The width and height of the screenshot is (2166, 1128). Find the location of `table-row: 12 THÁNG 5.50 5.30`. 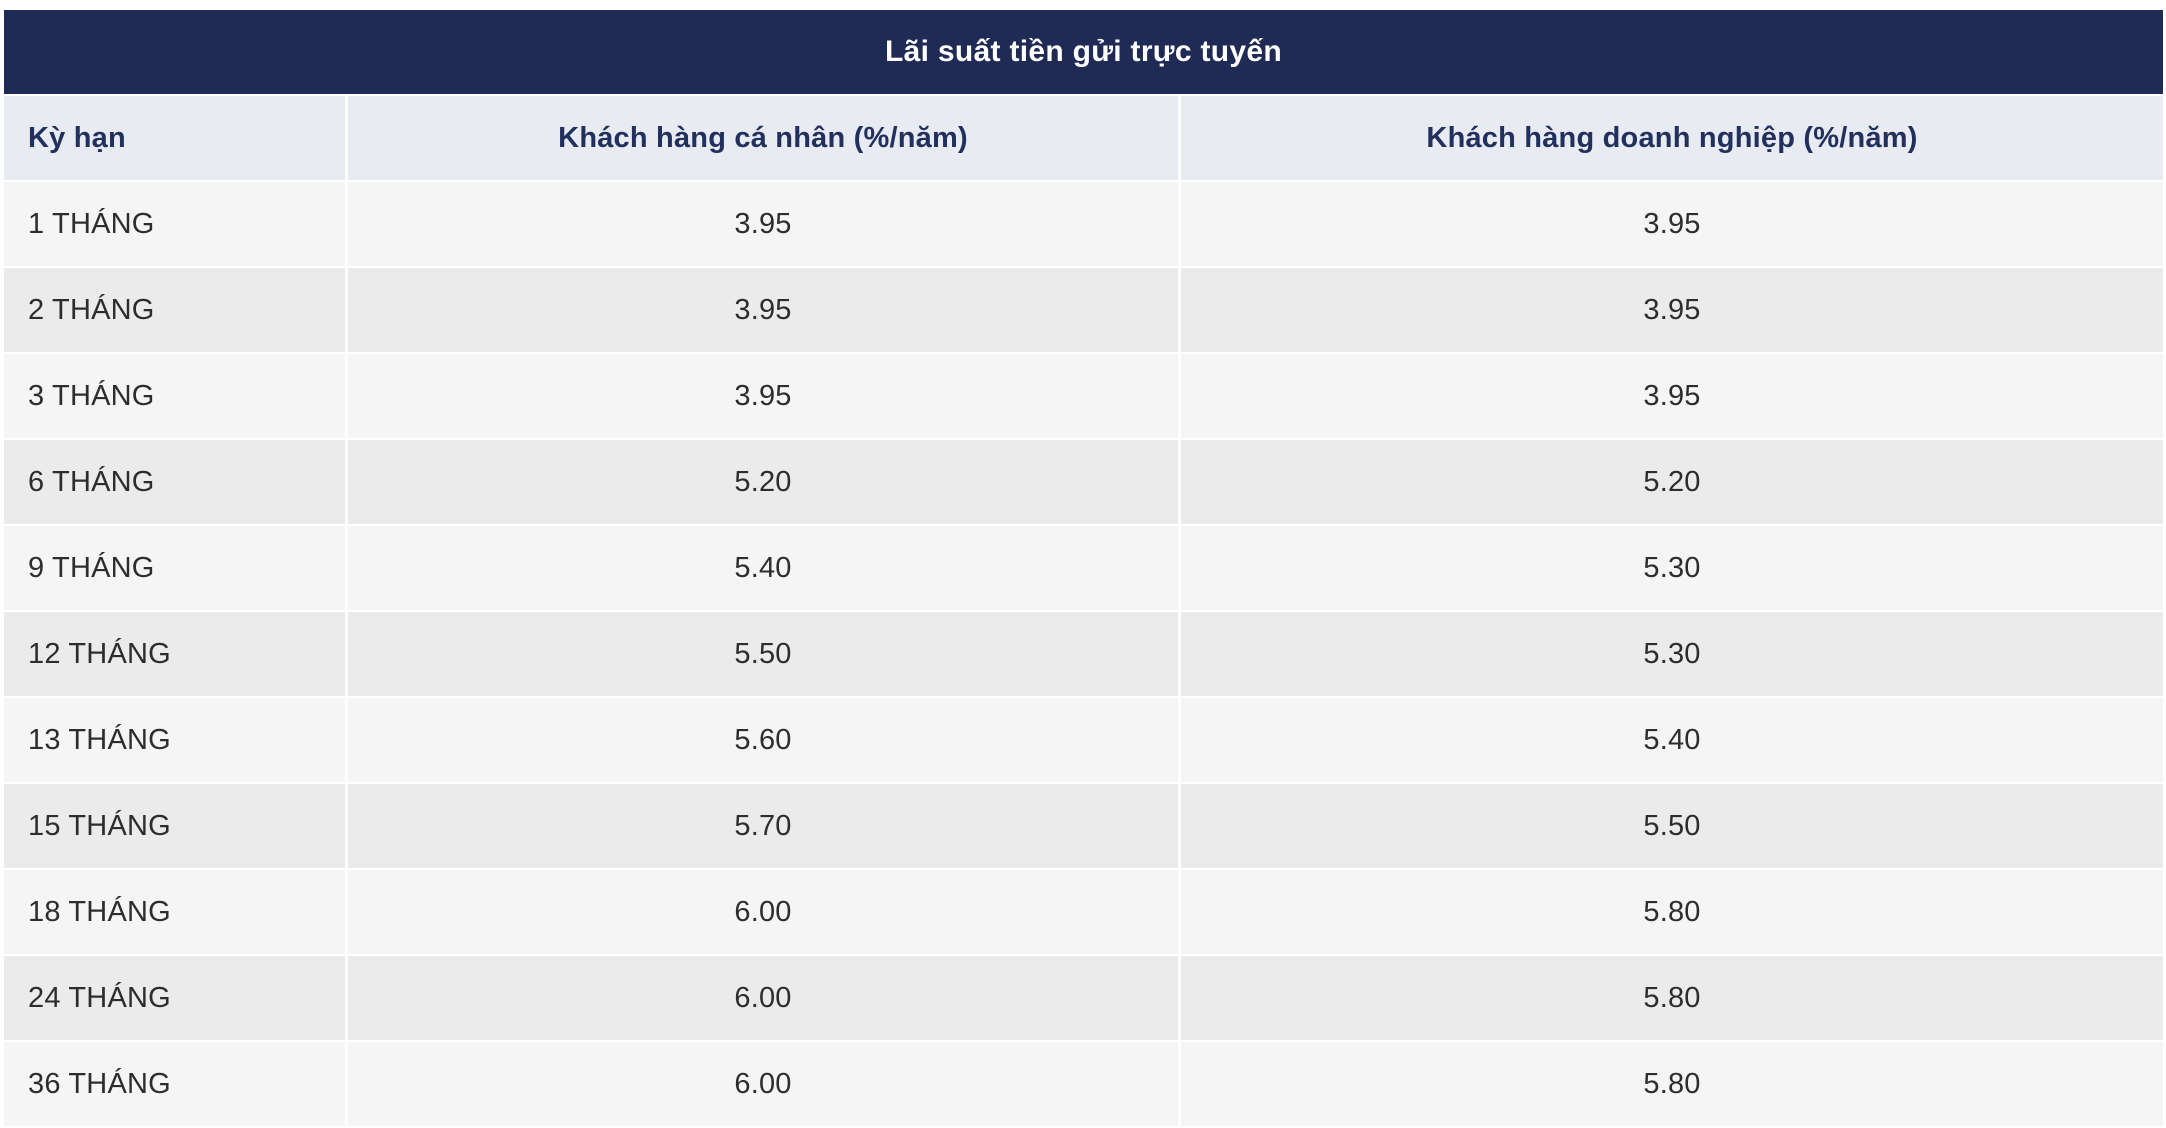

table-row: 12 THÁNG 5.50 5.30 is located at coordinates (1084, 655).